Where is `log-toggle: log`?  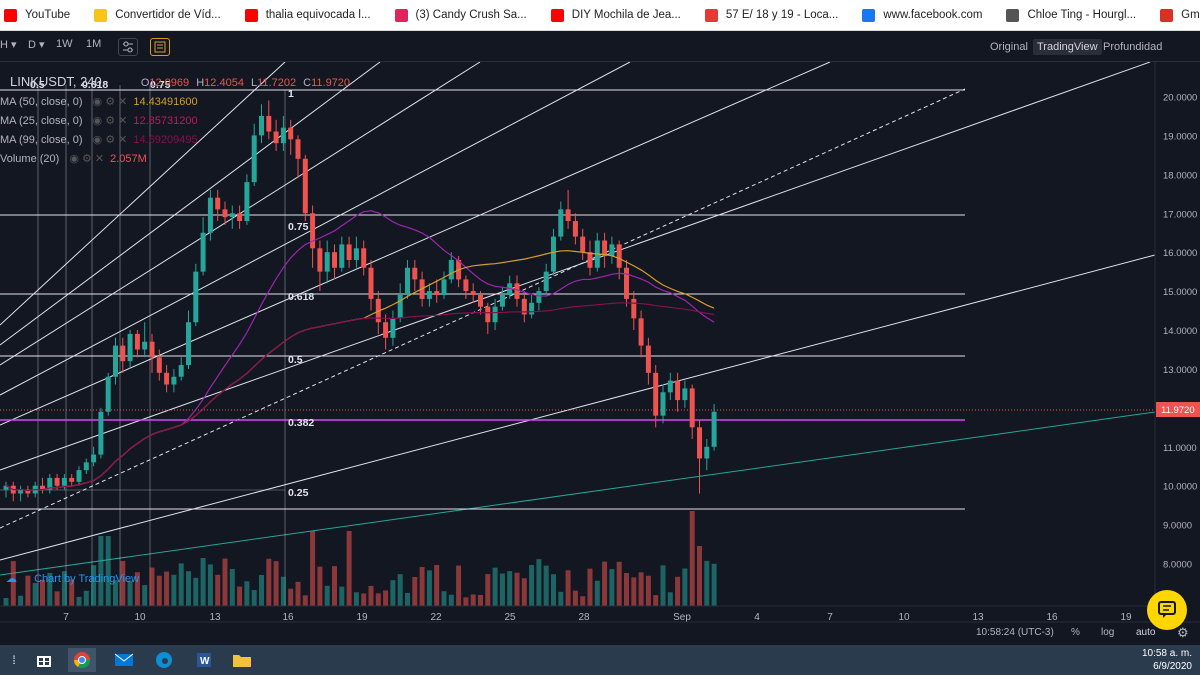 log-toggle: log is located at coordinates (1108, 632).